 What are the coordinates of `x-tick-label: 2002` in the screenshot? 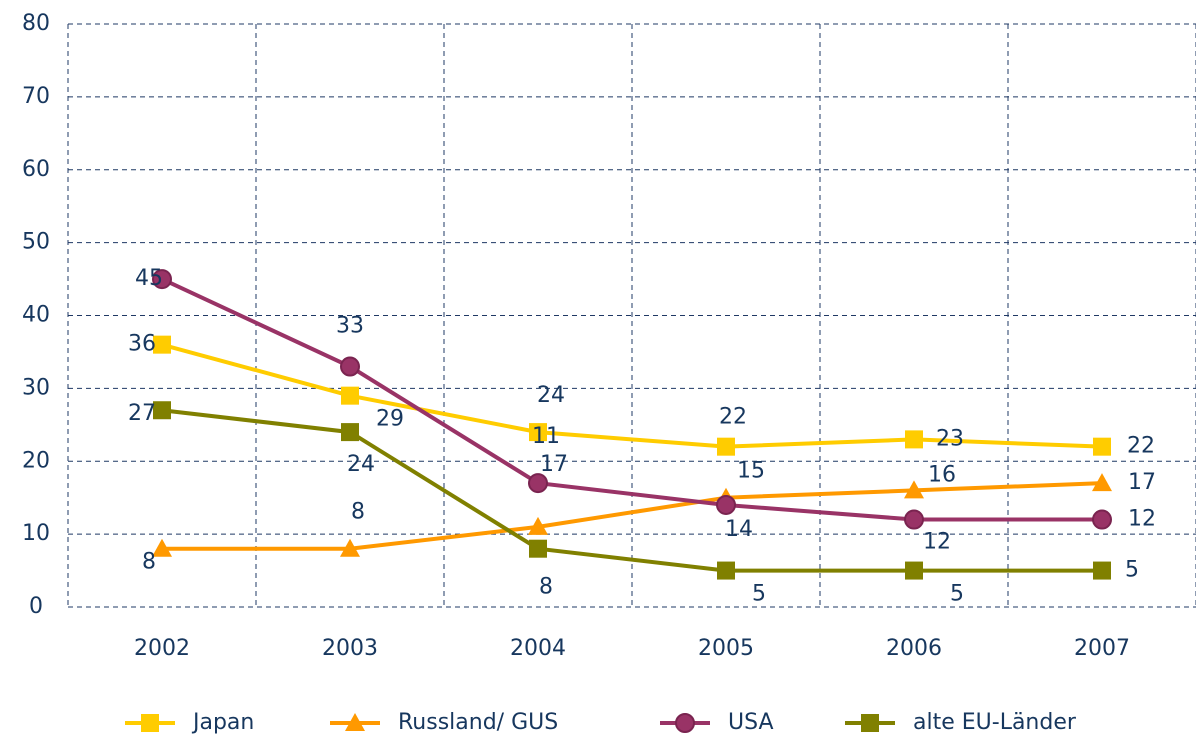 It's located at (162, 648).